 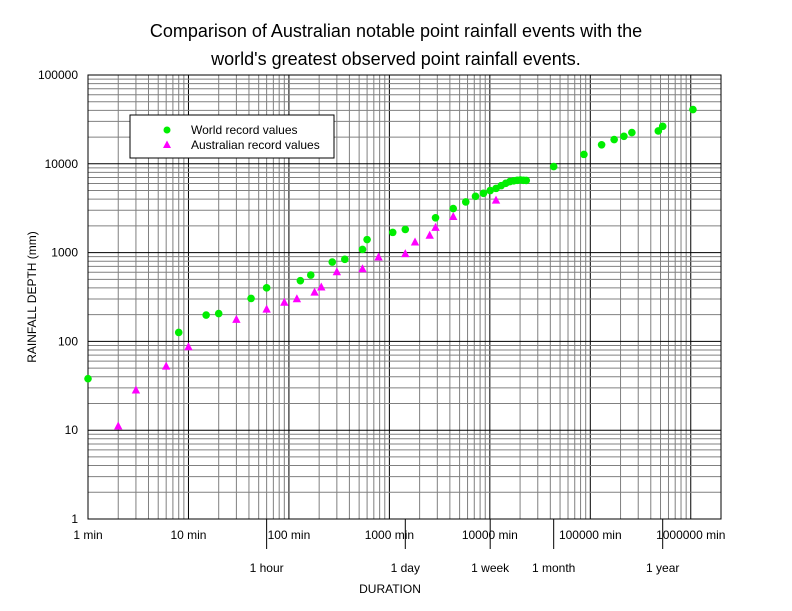 I want to click on x-secondary-labels: 1 hour 1 day 1 week 1 month 1 year, so click(x=464, y=547).